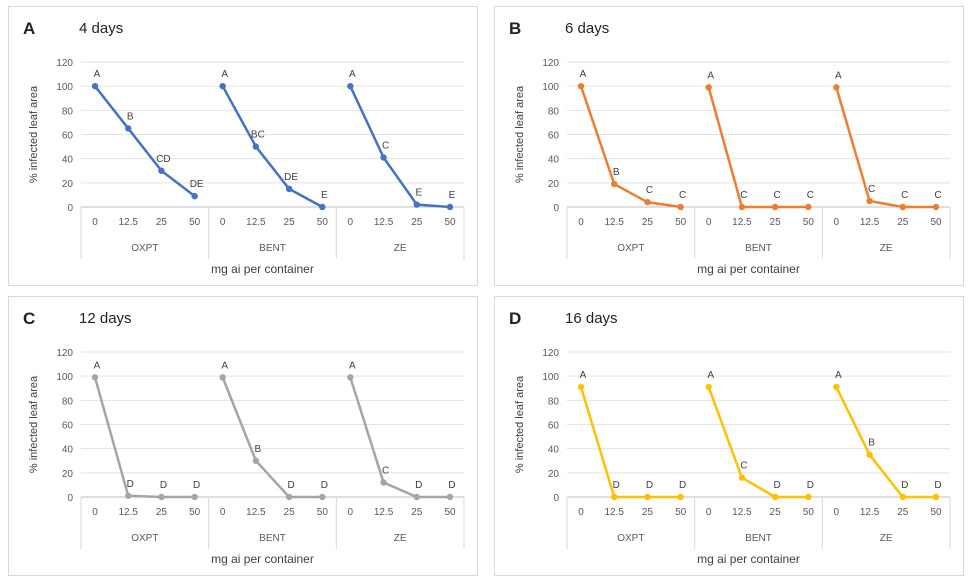 This screenshot has height=578, width=970. I want to click on significance-label: CD, so click(163, 159).